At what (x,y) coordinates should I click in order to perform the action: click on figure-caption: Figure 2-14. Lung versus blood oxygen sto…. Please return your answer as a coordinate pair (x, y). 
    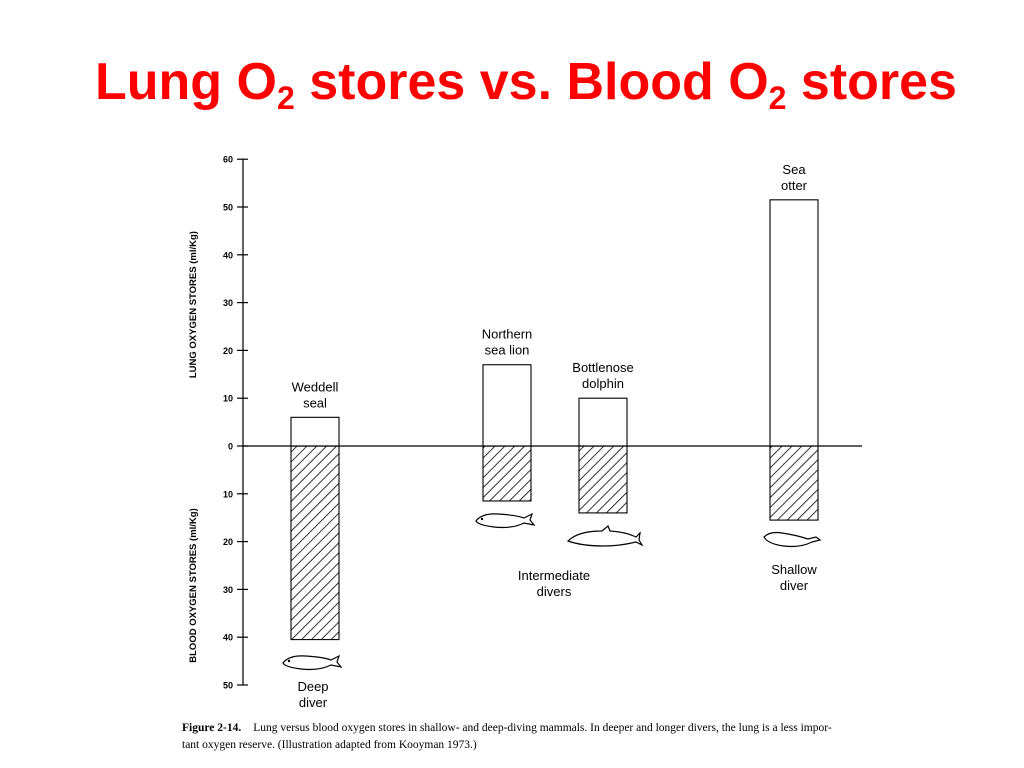
    Looking at the image, I should click on (532, 737).